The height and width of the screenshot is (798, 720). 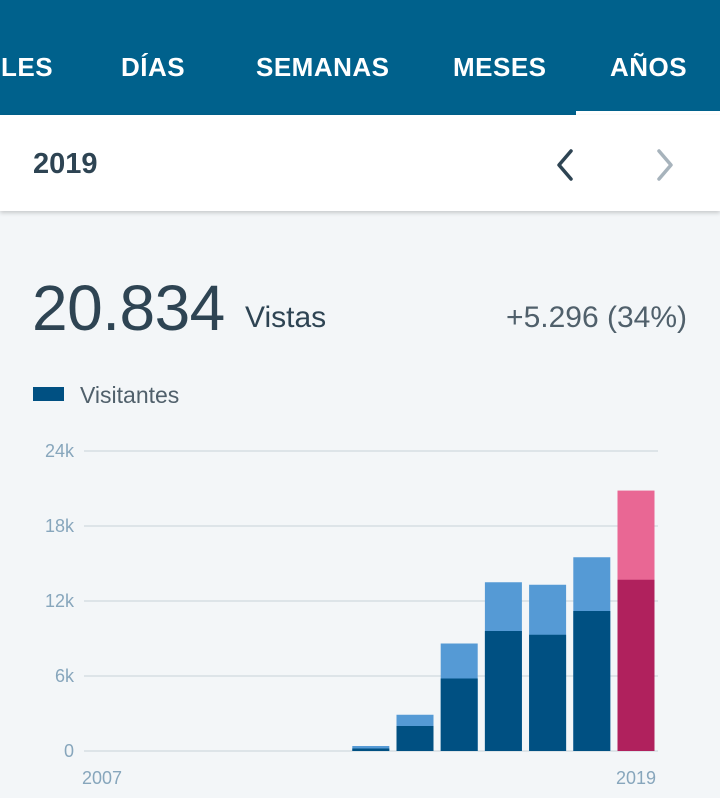 I want to click on views-change: +5.296 (34%), so click(x=596, y=317).